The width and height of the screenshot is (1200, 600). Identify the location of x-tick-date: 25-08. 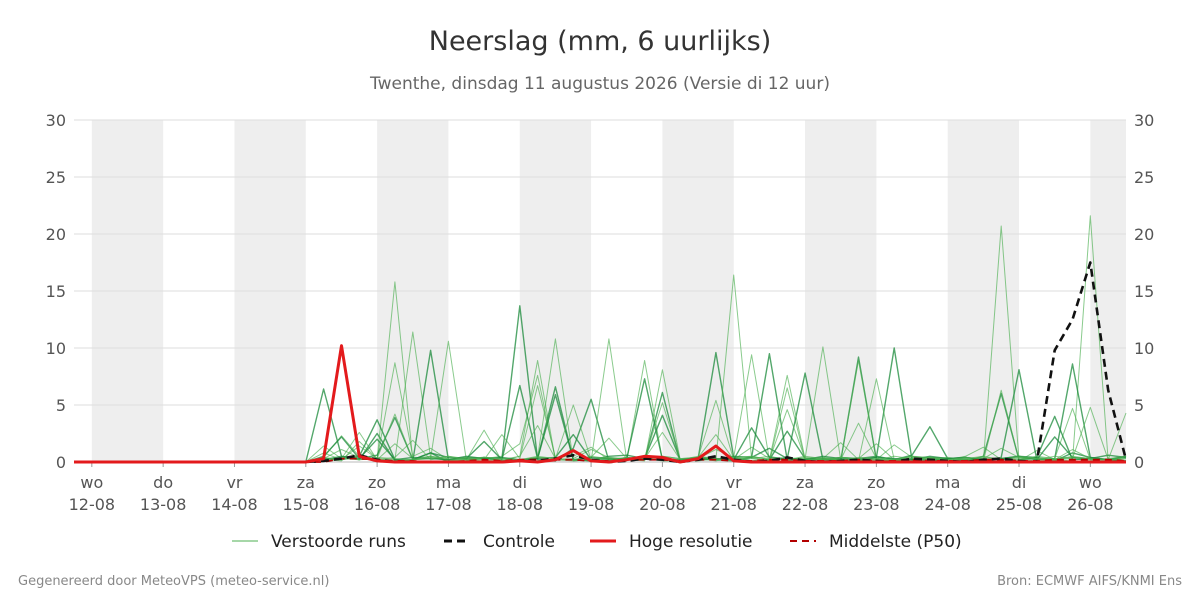
(1019, 504).